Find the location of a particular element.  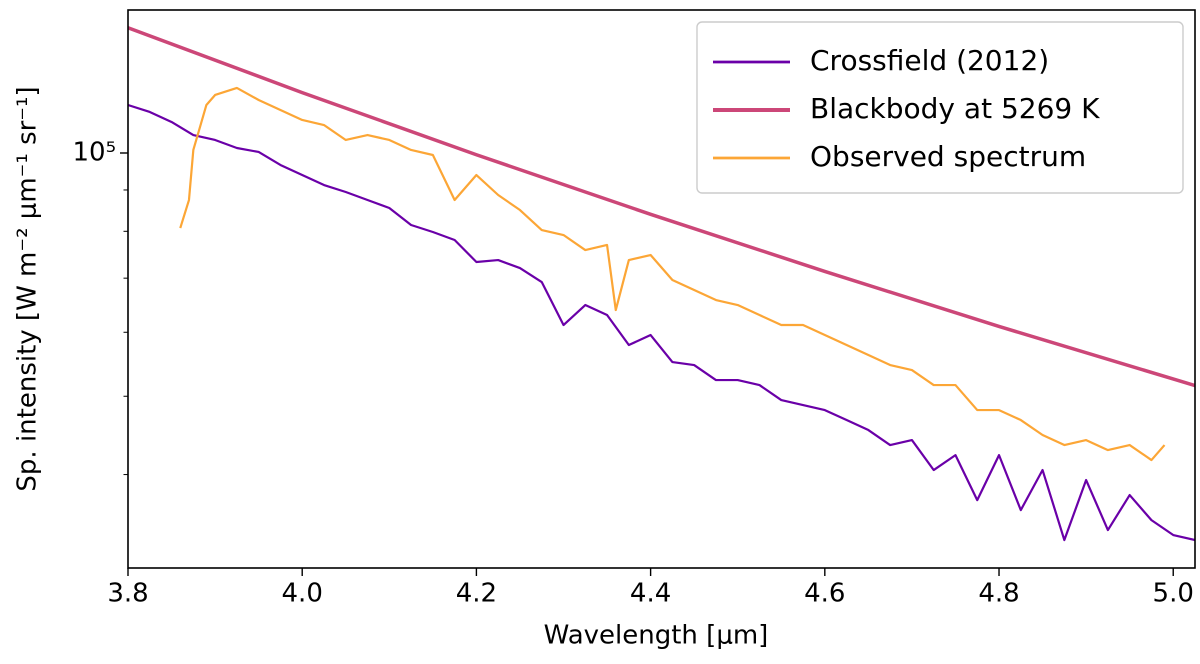

legend-box is located at coordinates (940, 107).